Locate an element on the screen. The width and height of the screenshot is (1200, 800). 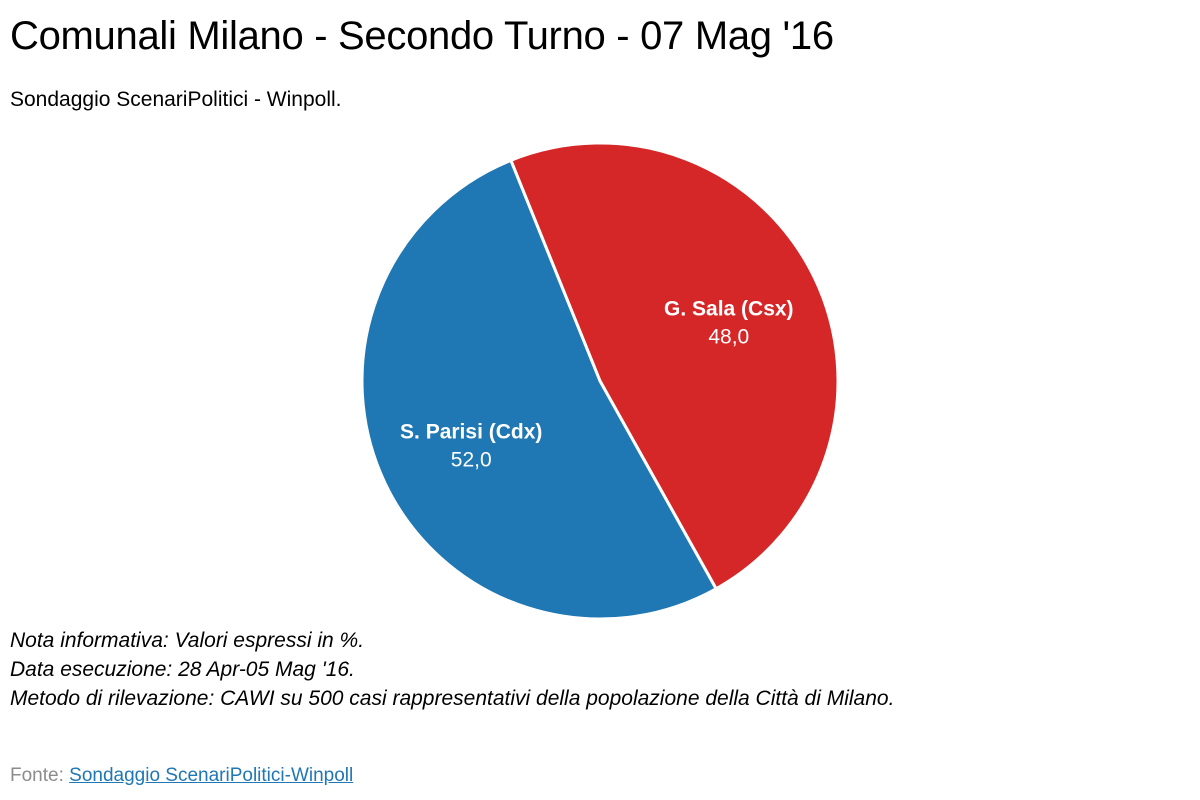
slice-label-1: G. Sala (Csx) is located at coordinates (729, 308).